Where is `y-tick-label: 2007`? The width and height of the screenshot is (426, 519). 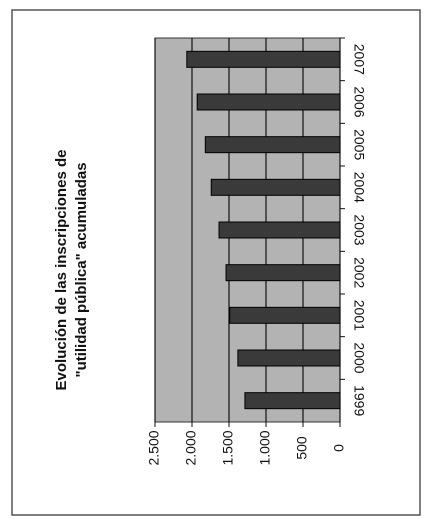
y-tick-label: 2007 is located at coordinates (359, 59).